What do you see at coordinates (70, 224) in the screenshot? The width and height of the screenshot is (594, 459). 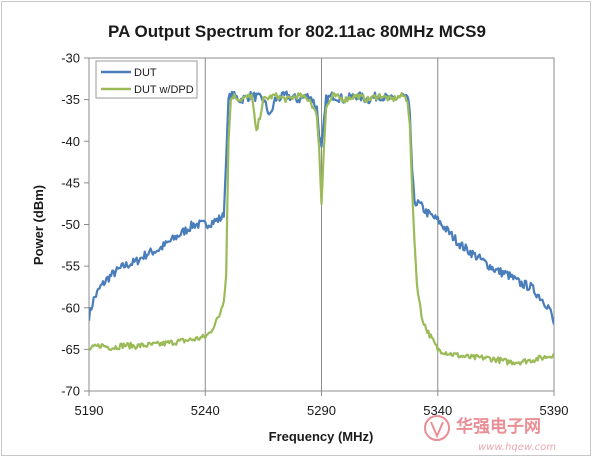 I see `y-tick-label: -50` at bounding box center [70, 224].